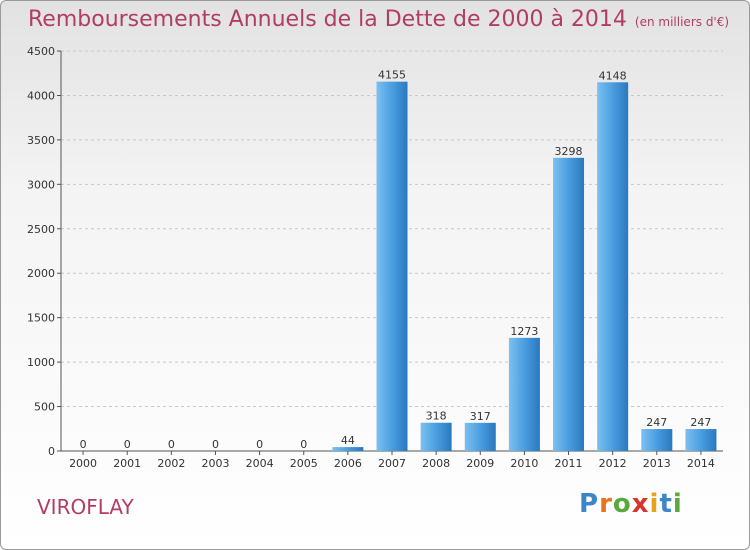  What do you see at coordinates (682, 22) in the screenshot?
I see `unit-label: (en milliers d'€)` at bounding box center [682, 22].